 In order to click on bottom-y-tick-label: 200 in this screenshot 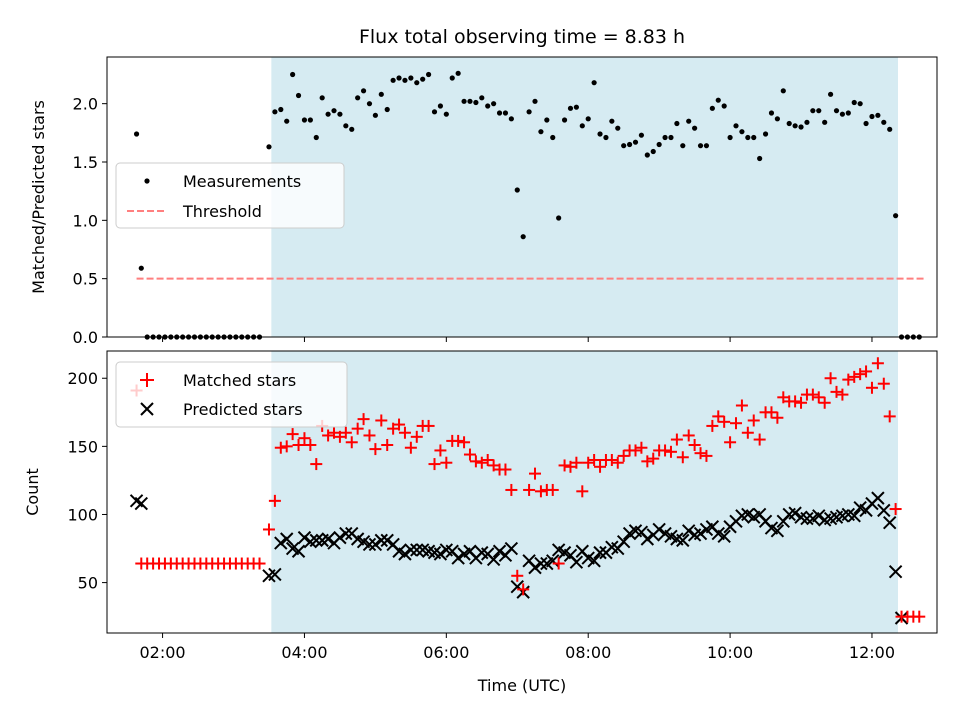, I will do `click(82, 378)`.